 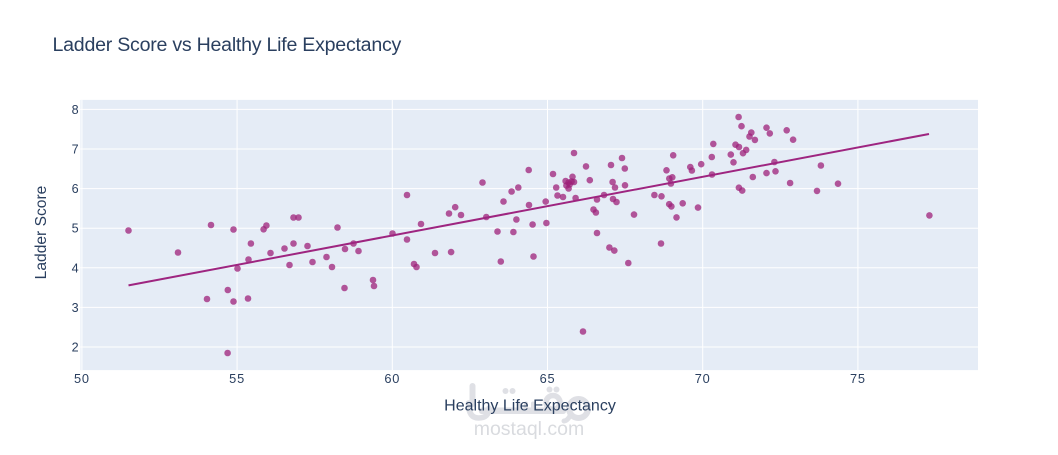 What do you see at coordinates (858, 378) in the screenshot?
I see `svg-text: 75` at bounding box center [858, 378].